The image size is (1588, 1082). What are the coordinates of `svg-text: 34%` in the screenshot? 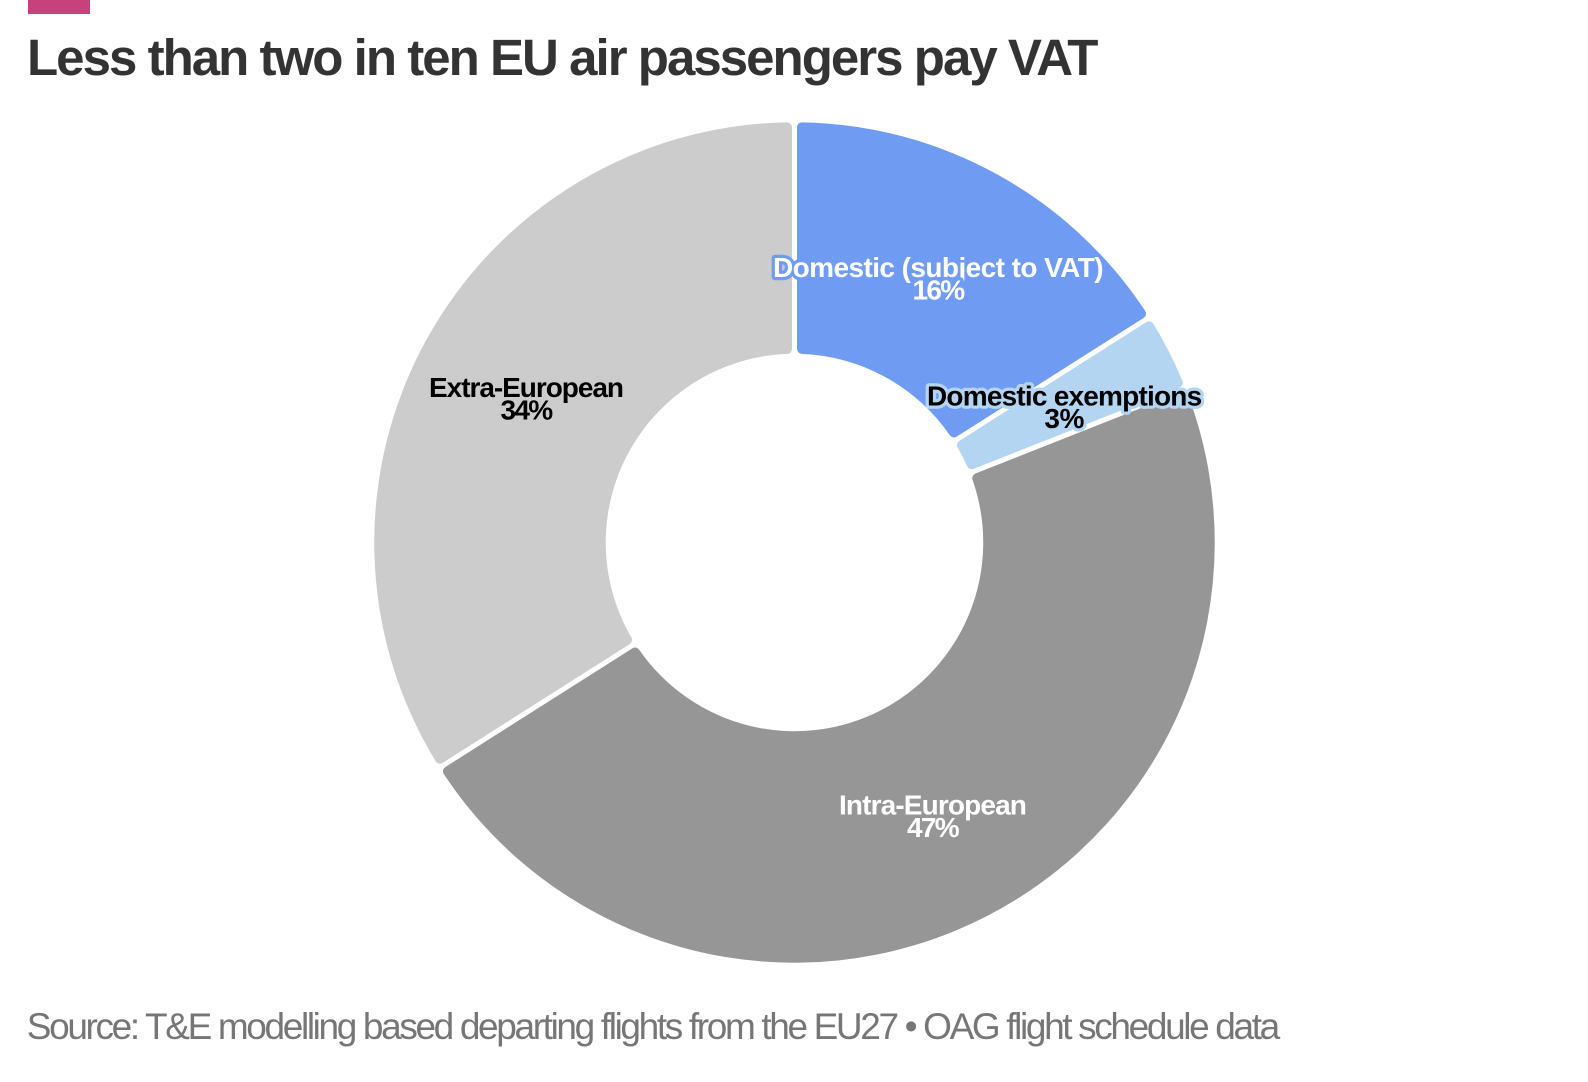 It's located at (526, 410).